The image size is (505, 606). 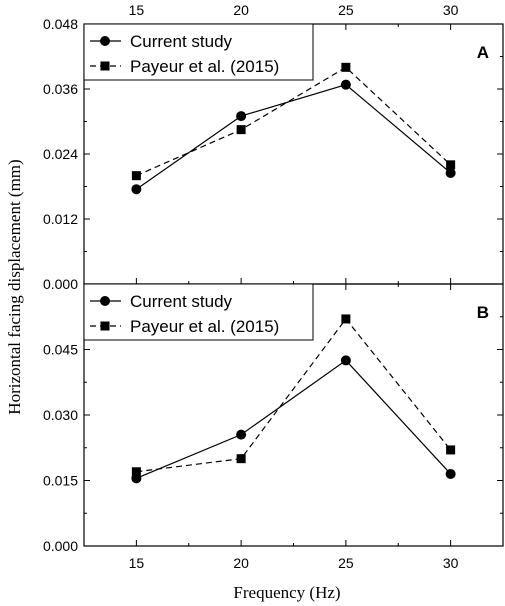 What do you see at coordinates (241, 563) in the screenshot?
I see `x-tick-label: 20` at bounding box center [241, 563].